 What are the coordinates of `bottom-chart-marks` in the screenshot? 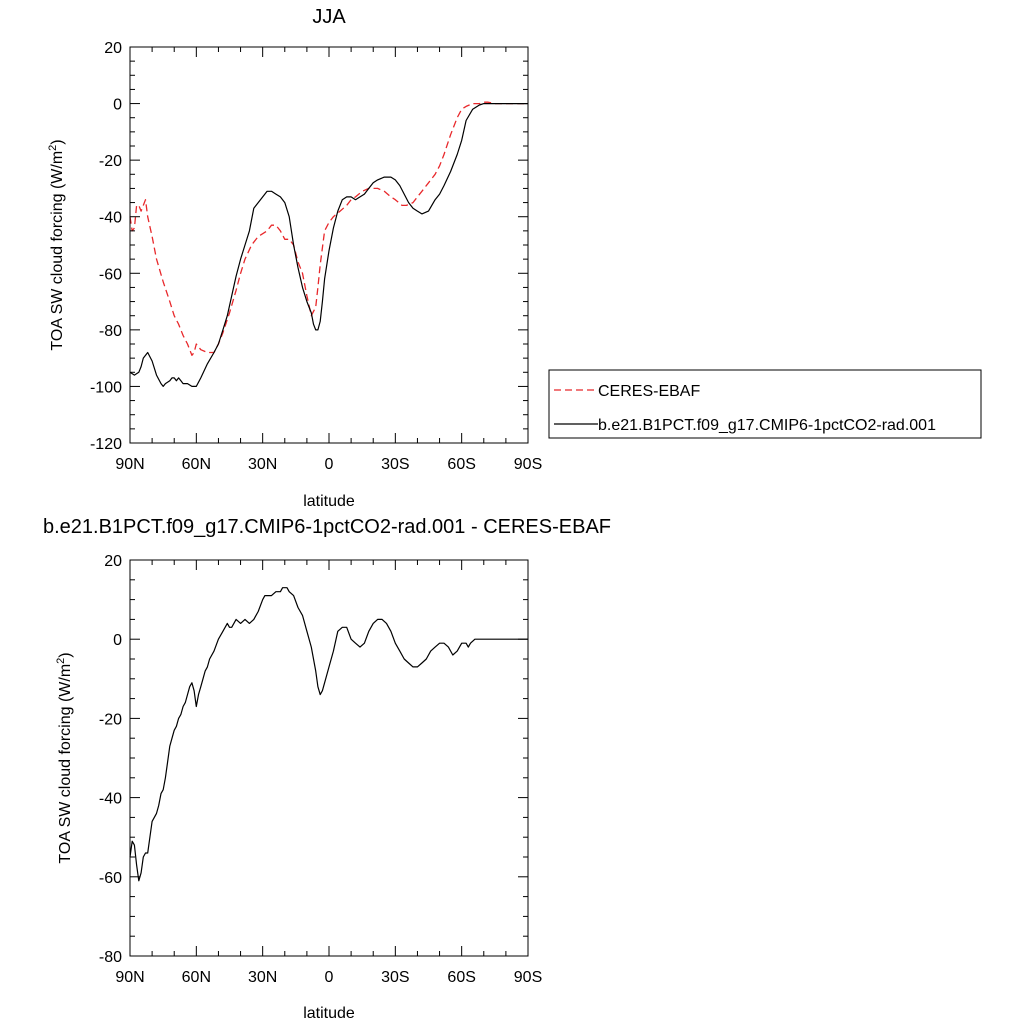 It's located at (328, 734).